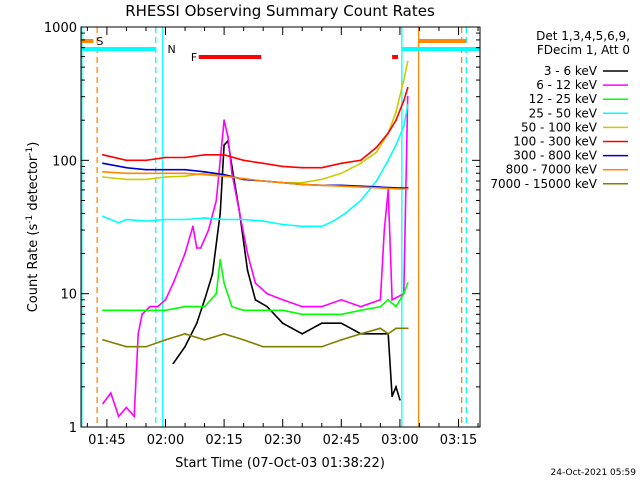  Describe the element at coordinates (165, 440) in the screenshot. I see `x-tick-label: 02:00` at that location.